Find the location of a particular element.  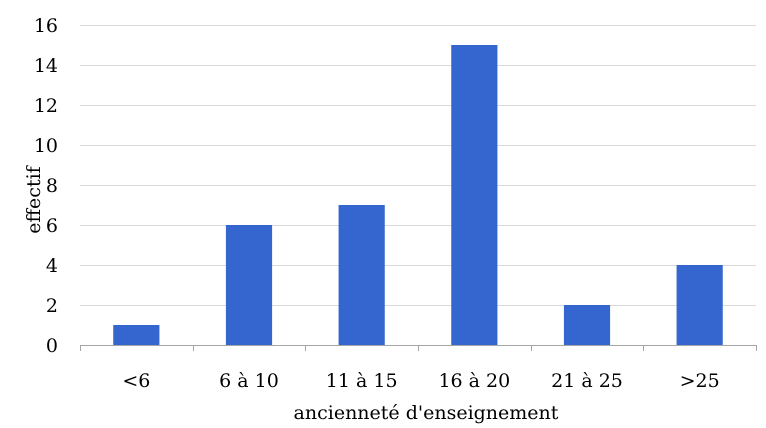

y-tick-label: 6 is located at coordinates (52, 226).